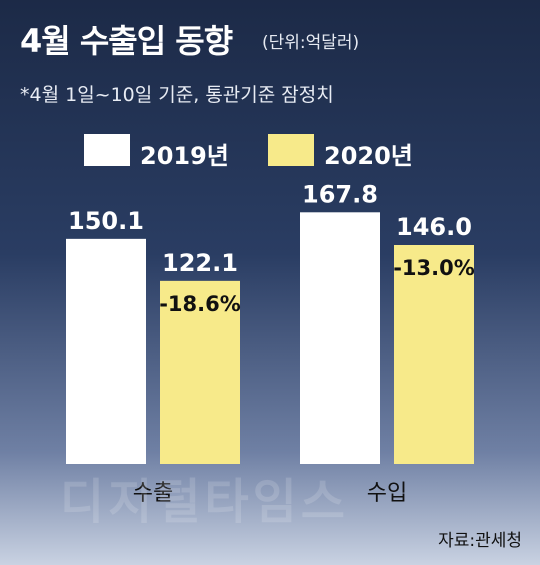  Describe the element at coordinates (153, 493) in the screenshot. I see `category-label-0: 수출` at that location.